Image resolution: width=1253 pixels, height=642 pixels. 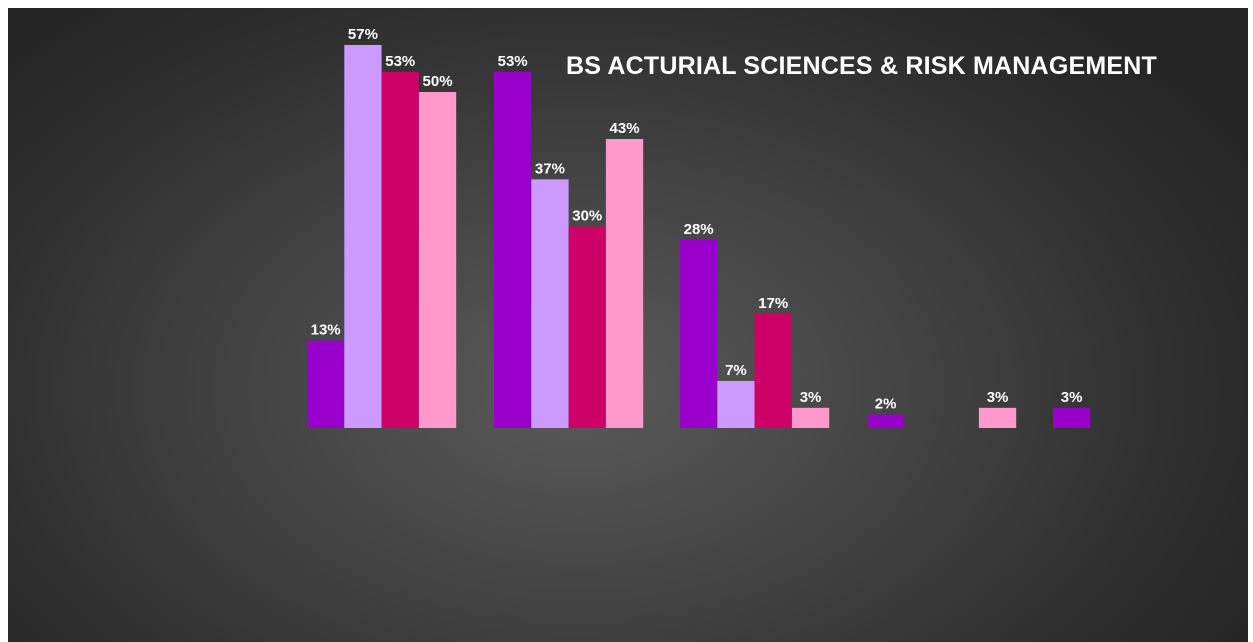 What do you see at coordinates (998, 397) in the screenshot?
I see `data-label-s4-g4: 3%` at bounding box center [998, 397].